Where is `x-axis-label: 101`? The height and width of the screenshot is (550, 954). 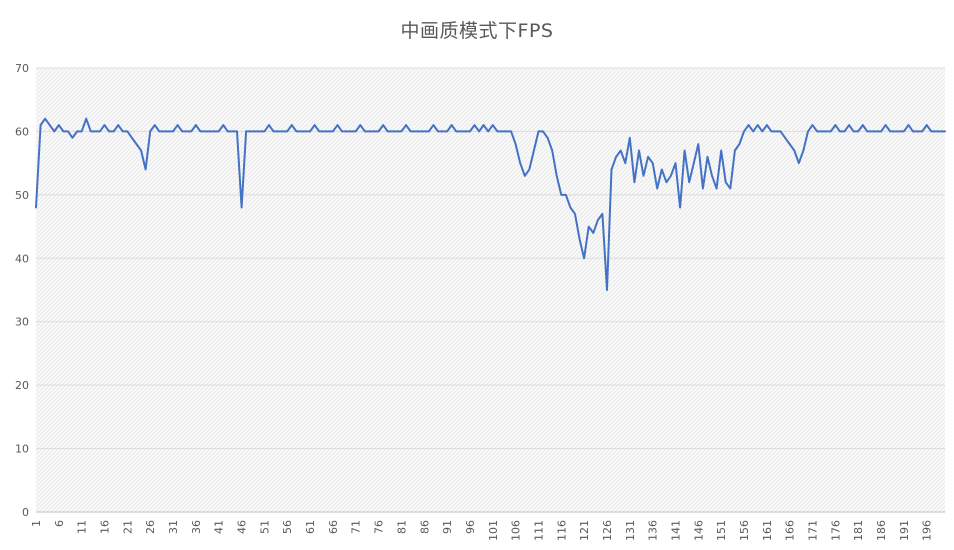
x-axis-label: 101 is located at coordinates (493, 530).